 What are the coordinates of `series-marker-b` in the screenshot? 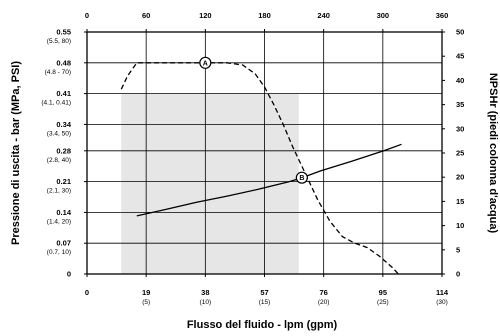 It's located at (301, 177).